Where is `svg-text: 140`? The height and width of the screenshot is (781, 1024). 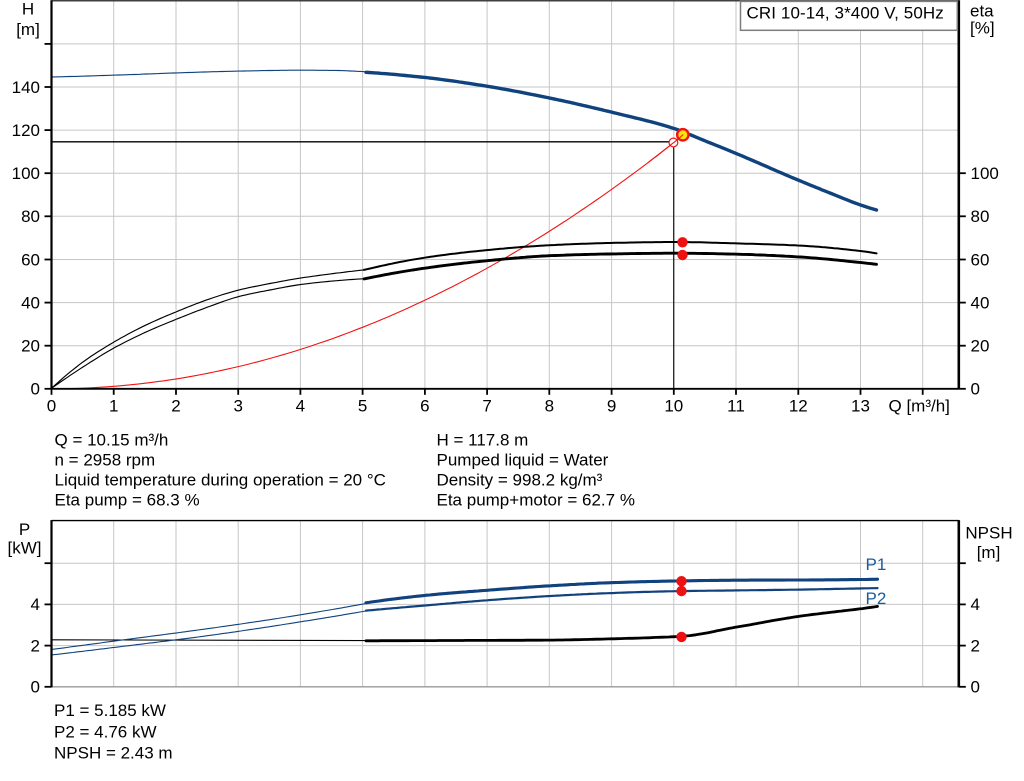 svg-text: 140 is located at coordinates (26, 87).